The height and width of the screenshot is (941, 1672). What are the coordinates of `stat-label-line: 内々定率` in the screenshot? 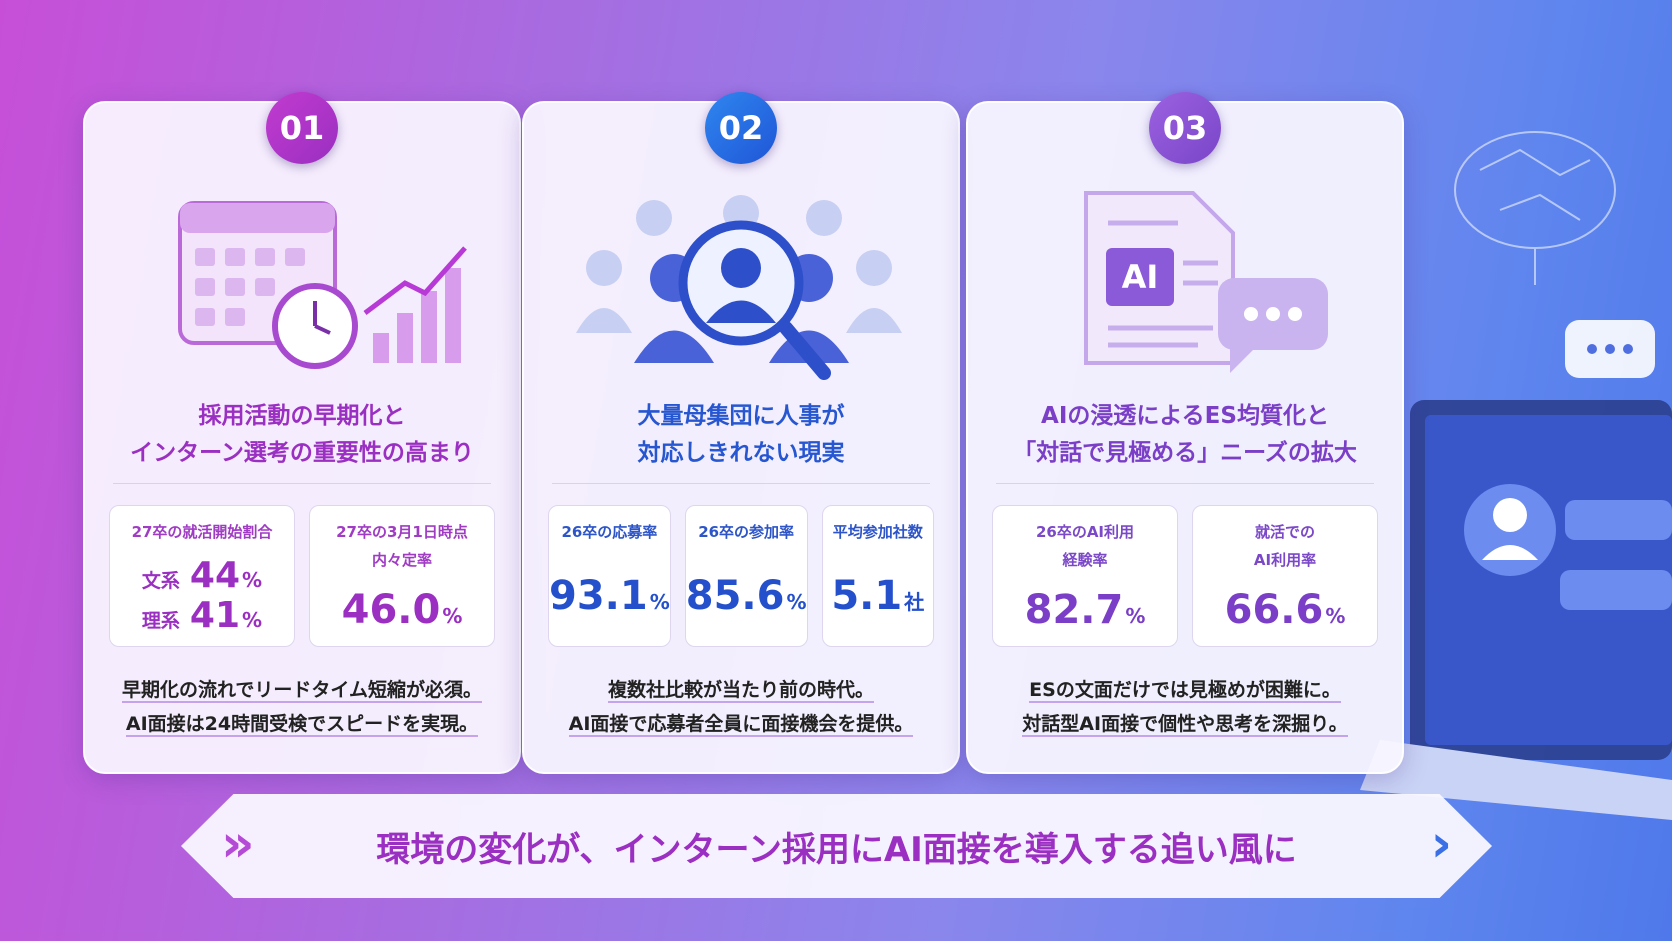 It's located at (401, 560).